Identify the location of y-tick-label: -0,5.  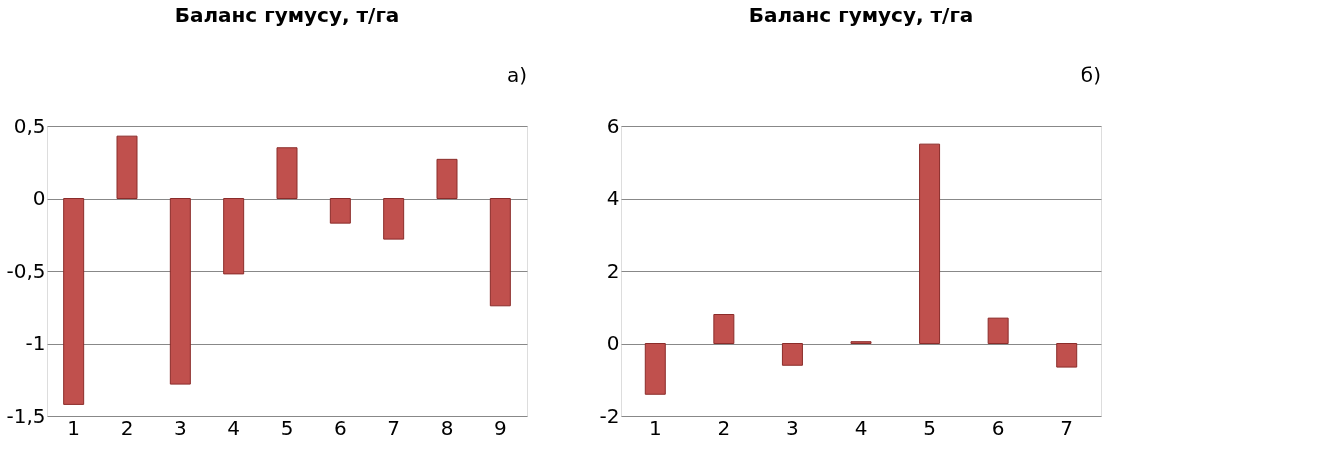
(26, 270).